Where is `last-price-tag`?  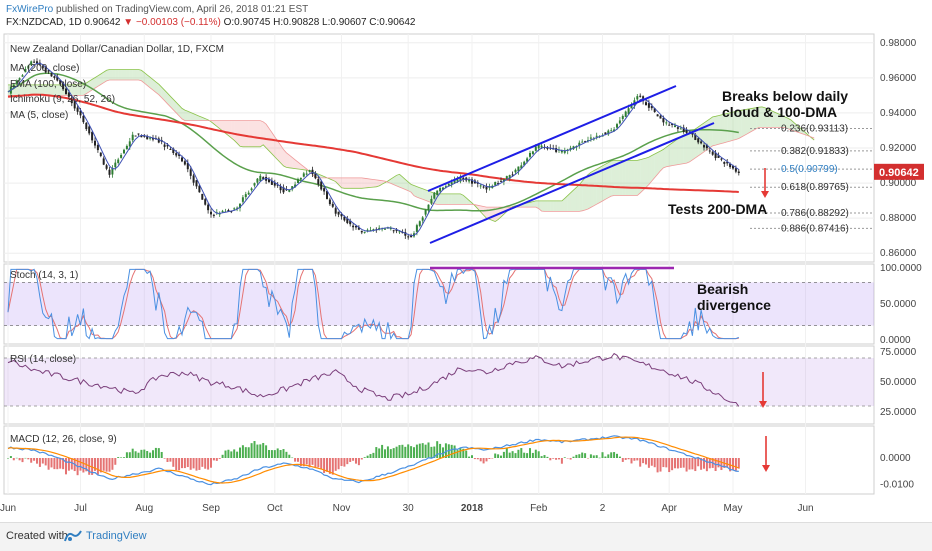 last-price-tag is located at coordinates (899, 171).